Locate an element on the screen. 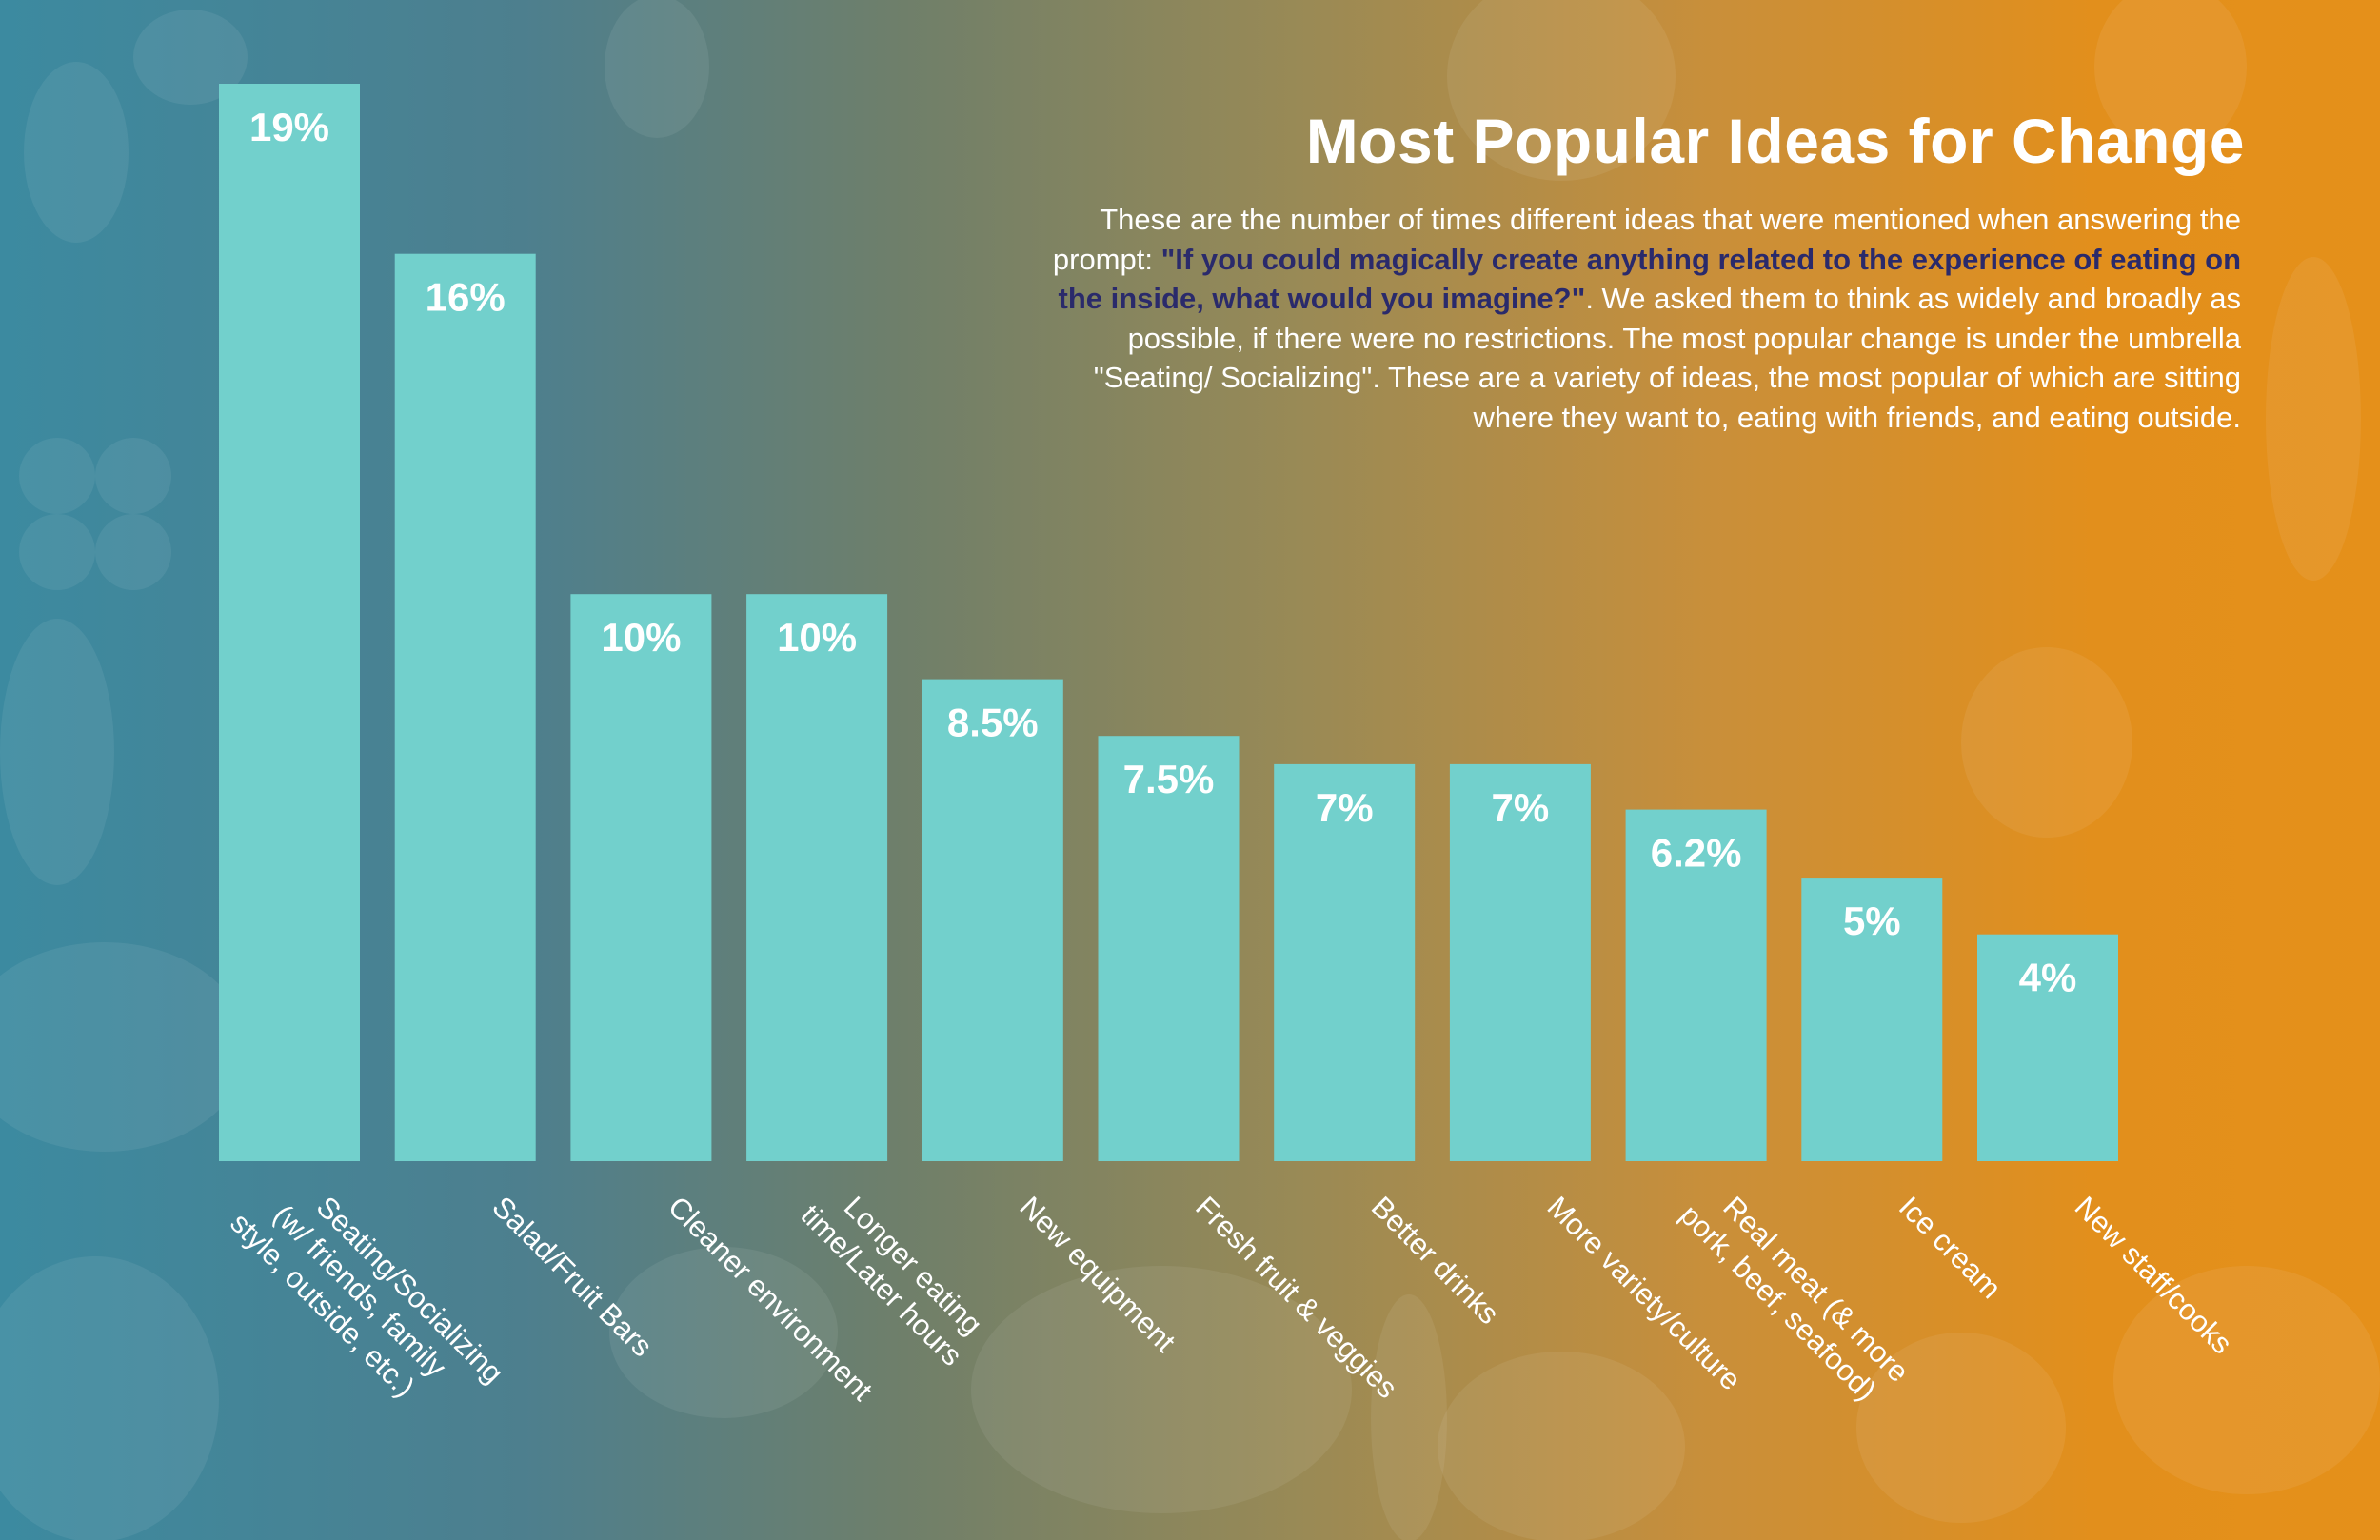 The image size is (2380, 1540). lettuce-icon is located at coordinates (1561, 90).